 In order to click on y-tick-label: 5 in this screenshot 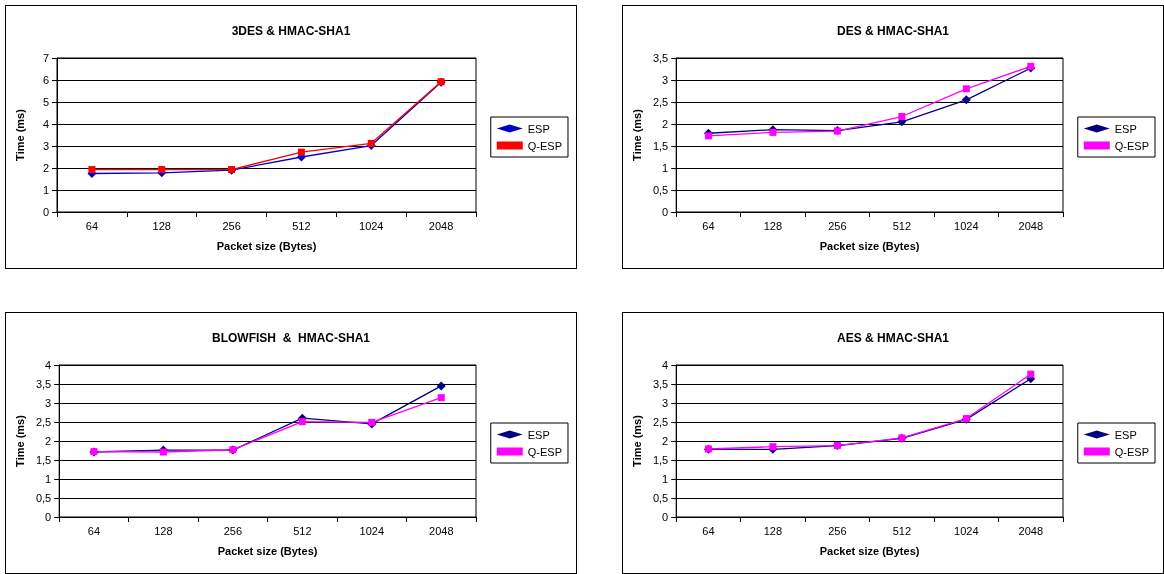, I will do `click(45, 102)`.